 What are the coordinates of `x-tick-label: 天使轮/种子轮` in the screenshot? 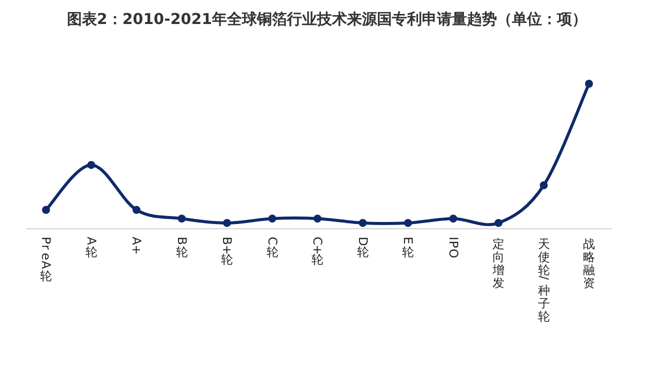 It's located at (543, 280).